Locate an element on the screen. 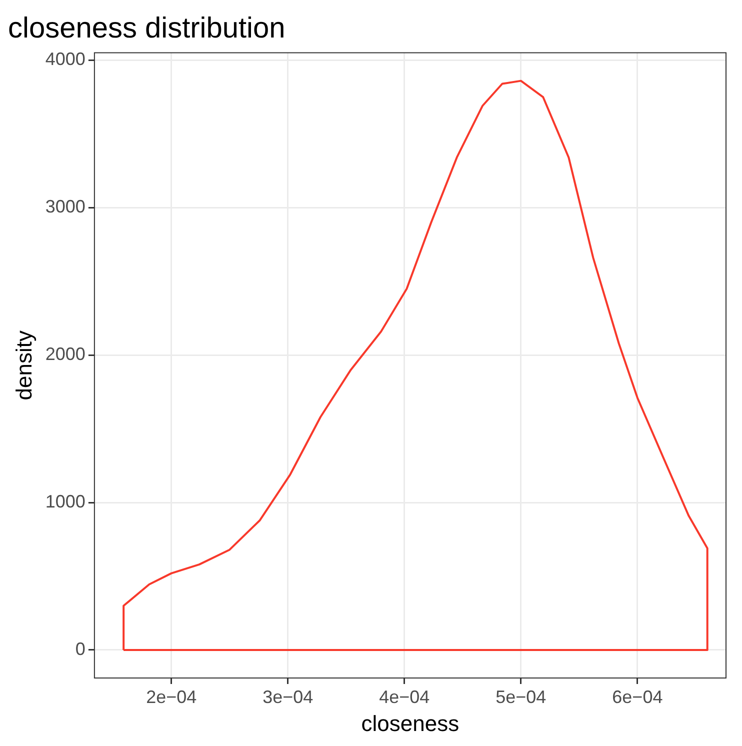  x-tick-label: 4e−04 is located at coordinates (404, 696).